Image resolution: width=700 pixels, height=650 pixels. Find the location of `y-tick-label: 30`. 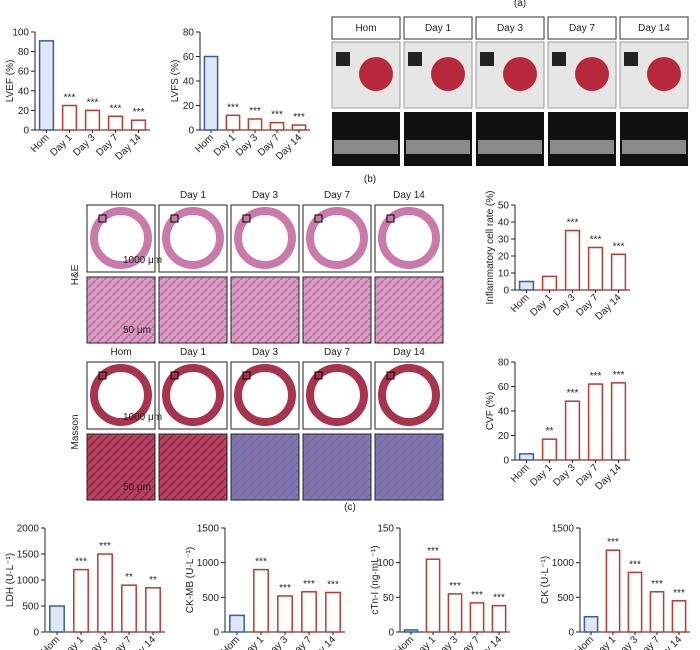

y-tick-label: 30 is located at coordinates (504, 240).